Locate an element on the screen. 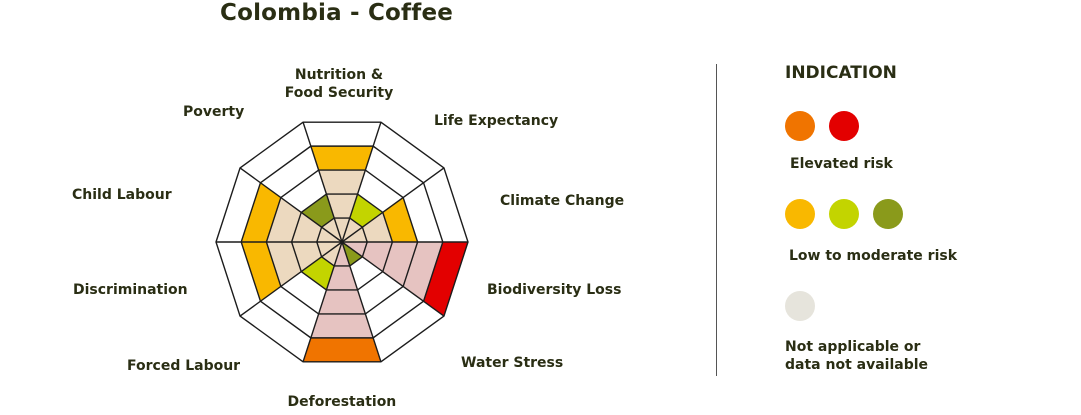  axis-label-child-labour: Child Labour is located at coordinates (122, 195).